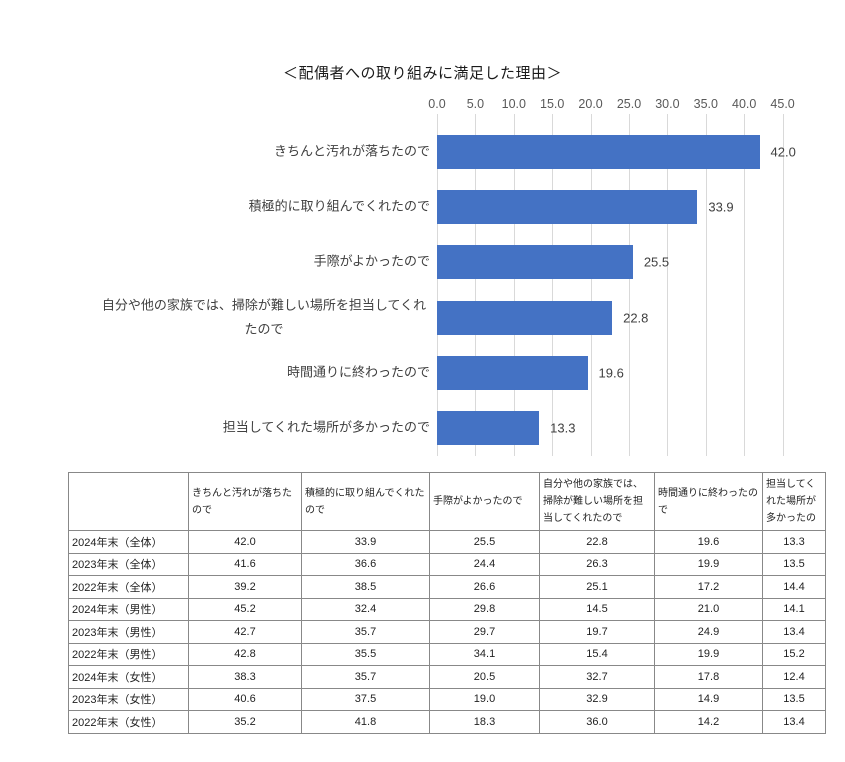 This screenshot has height=762, width=845. Describe the element at coordinates (513, 104) in the screenshot. I see `x-axis-tick-label: 10.0` at that location.